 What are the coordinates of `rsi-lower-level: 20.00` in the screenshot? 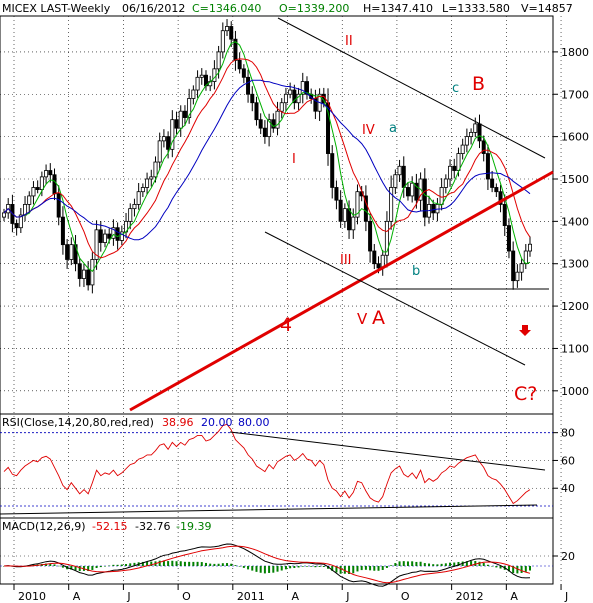 It's located at (217, 422).